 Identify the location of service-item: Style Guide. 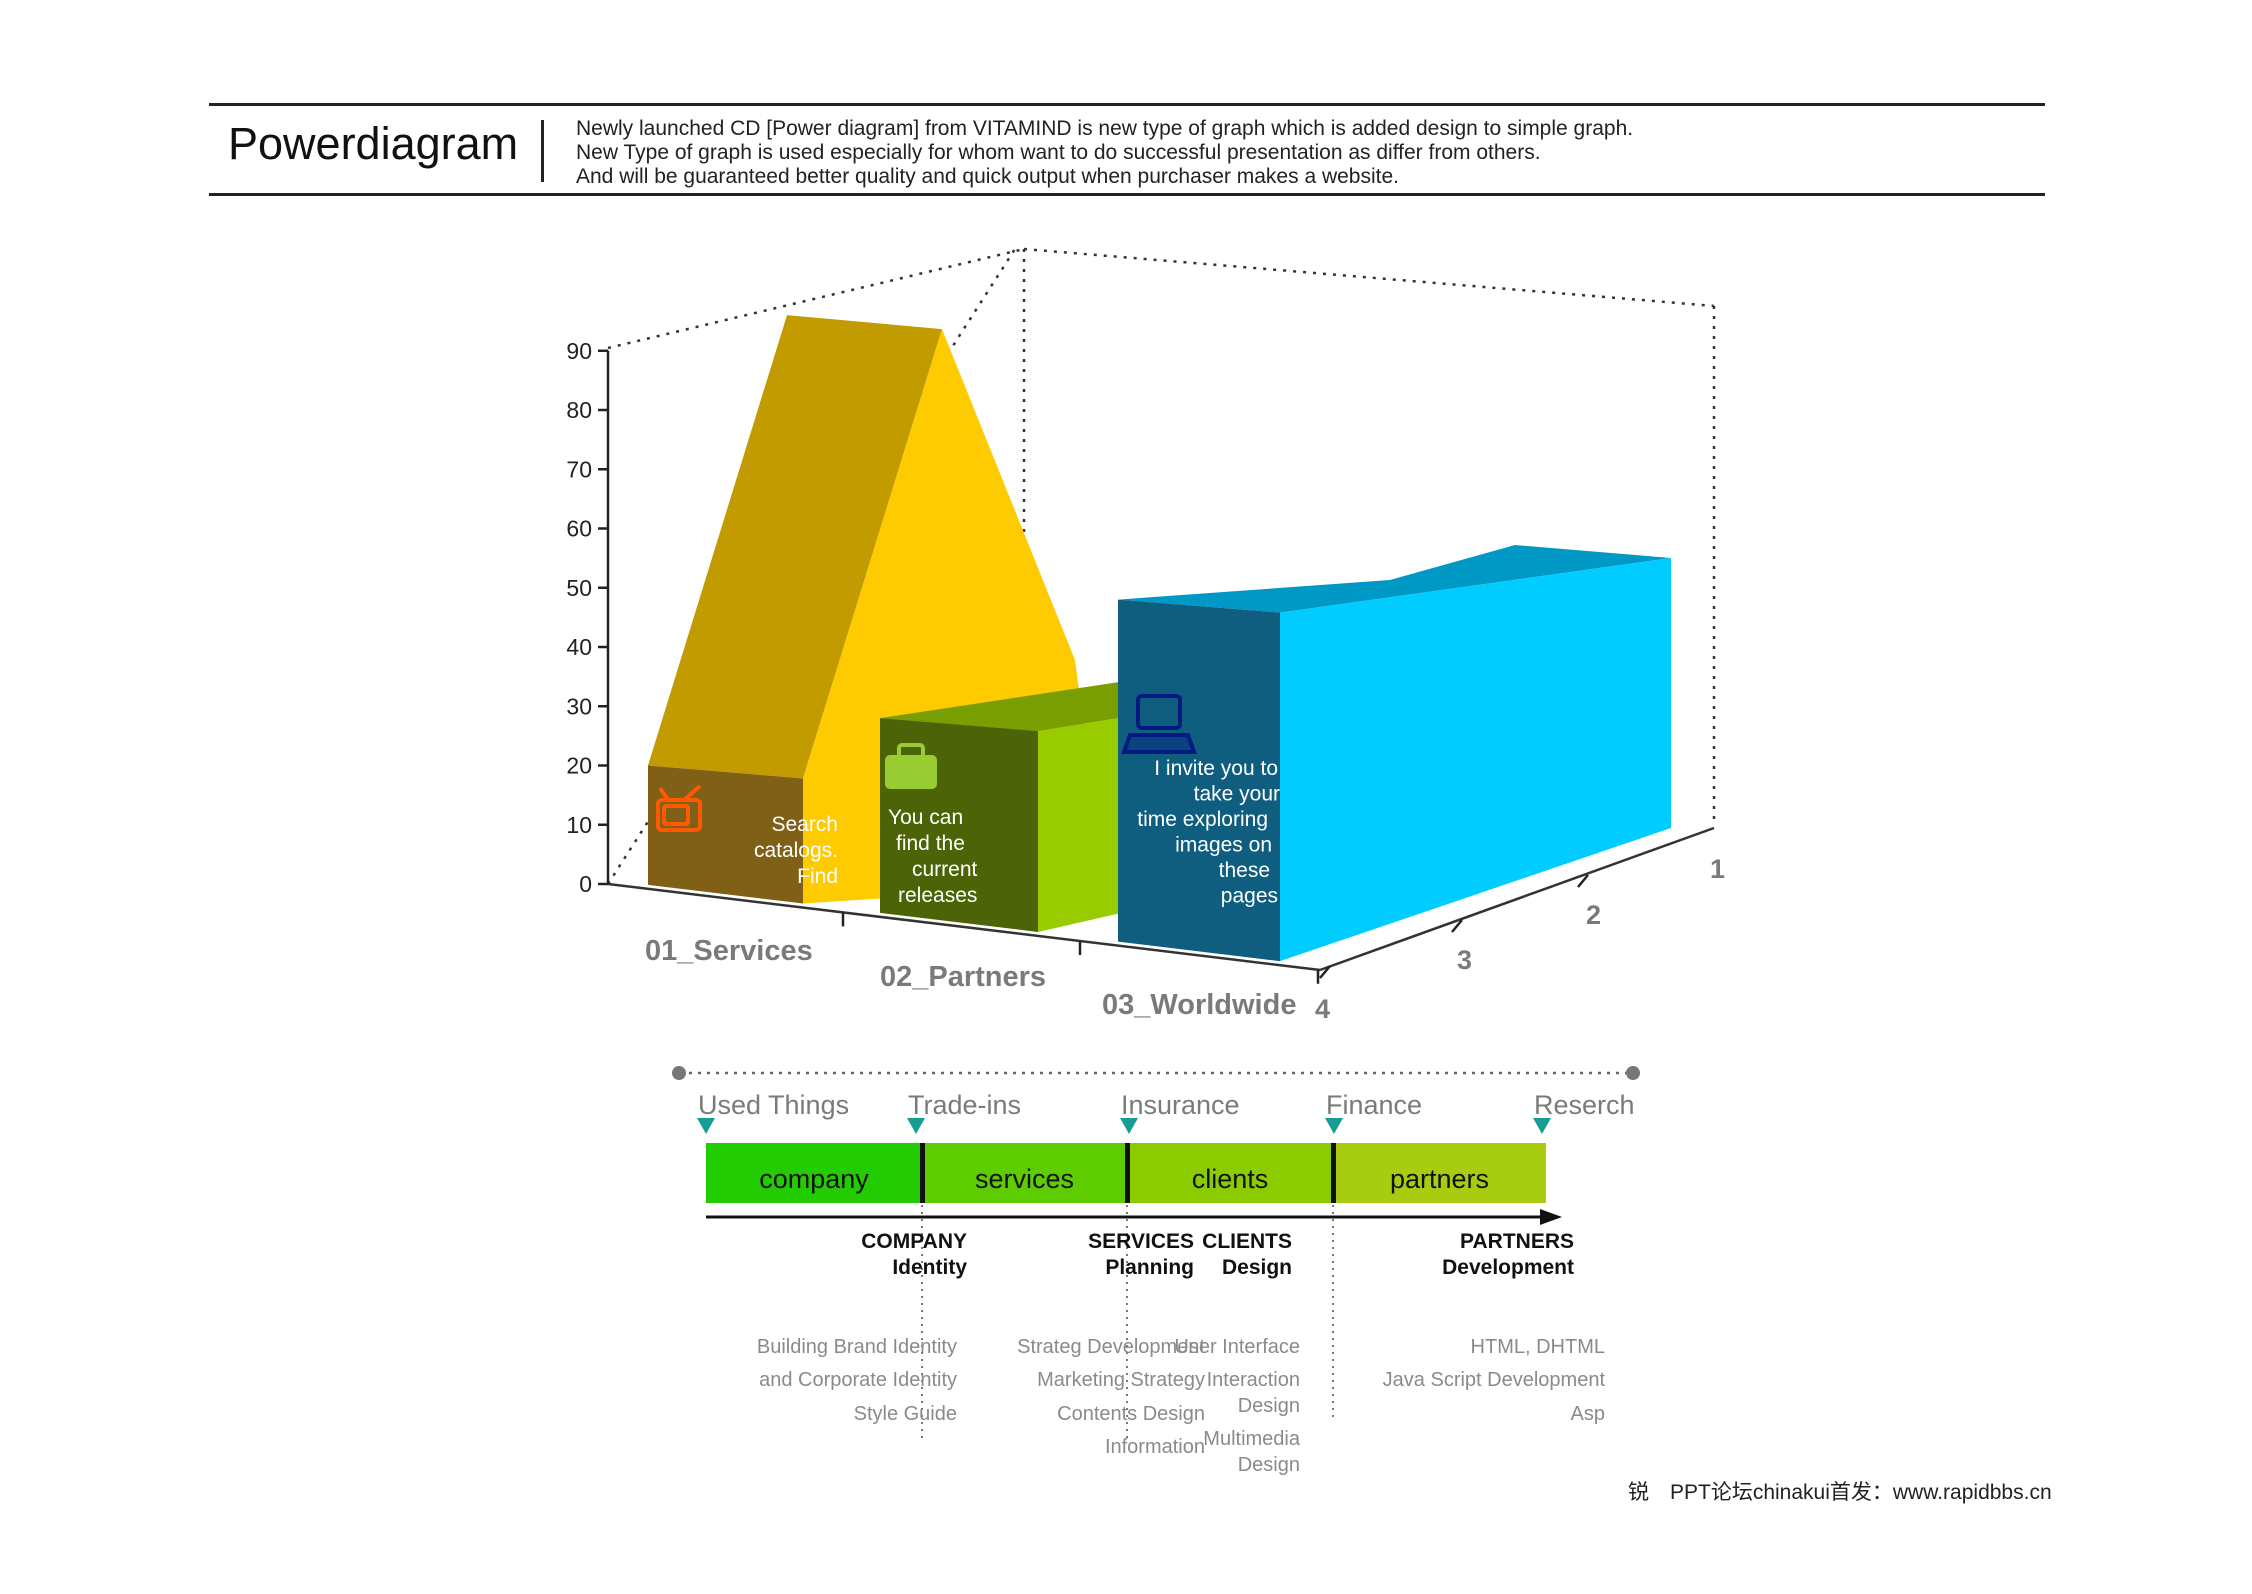
(905, 1414).